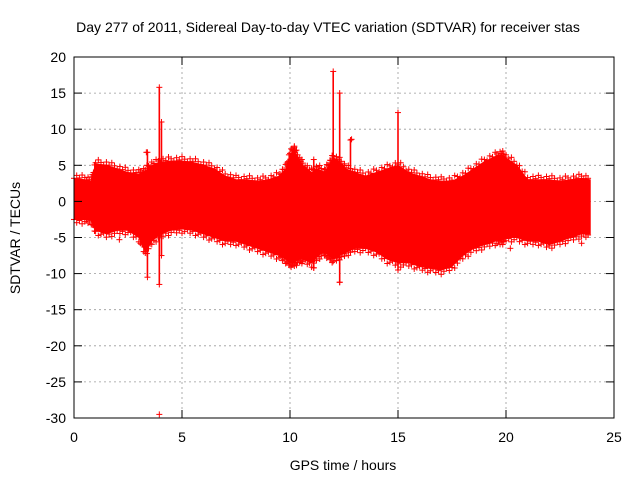 Image resolution: width=640 pixels, height=480 pixels. Describe the element at coordinates (614, 437) in the screenshot. I see `x-tick-label: 25` at that location.